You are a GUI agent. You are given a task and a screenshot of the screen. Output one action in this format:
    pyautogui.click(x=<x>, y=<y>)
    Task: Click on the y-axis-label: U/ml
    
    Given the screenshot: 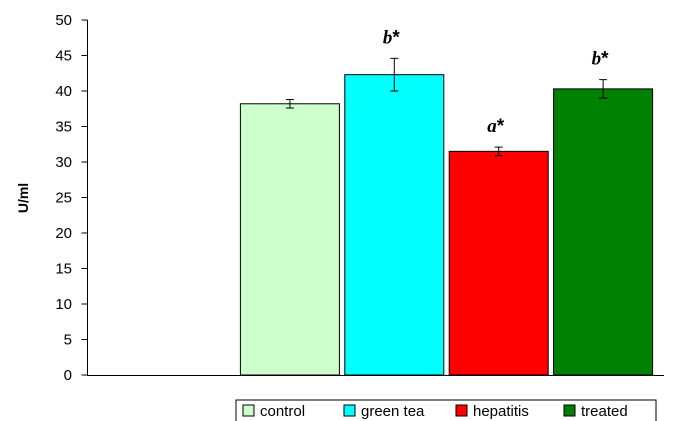 What is the action you would take?
    pyautogui.click(x=23, y=198)
    